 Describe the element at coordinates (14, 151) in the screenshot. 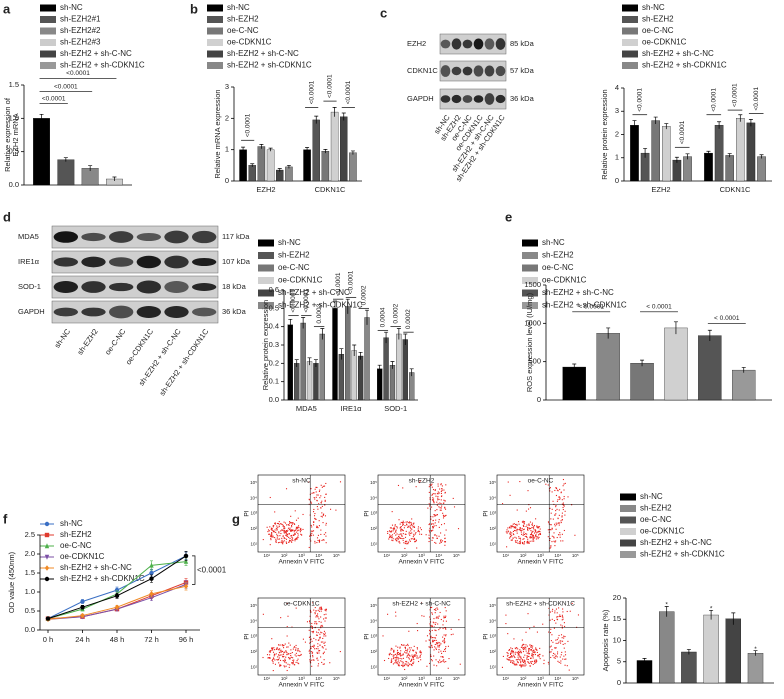

I see `y-tick-label: 0.5` at that location.